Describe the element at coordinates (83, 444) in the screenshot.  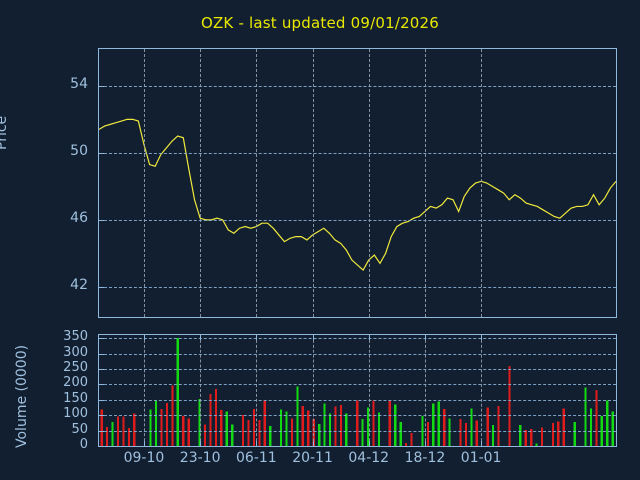
I see `volume-tick-label: 0` at that location.